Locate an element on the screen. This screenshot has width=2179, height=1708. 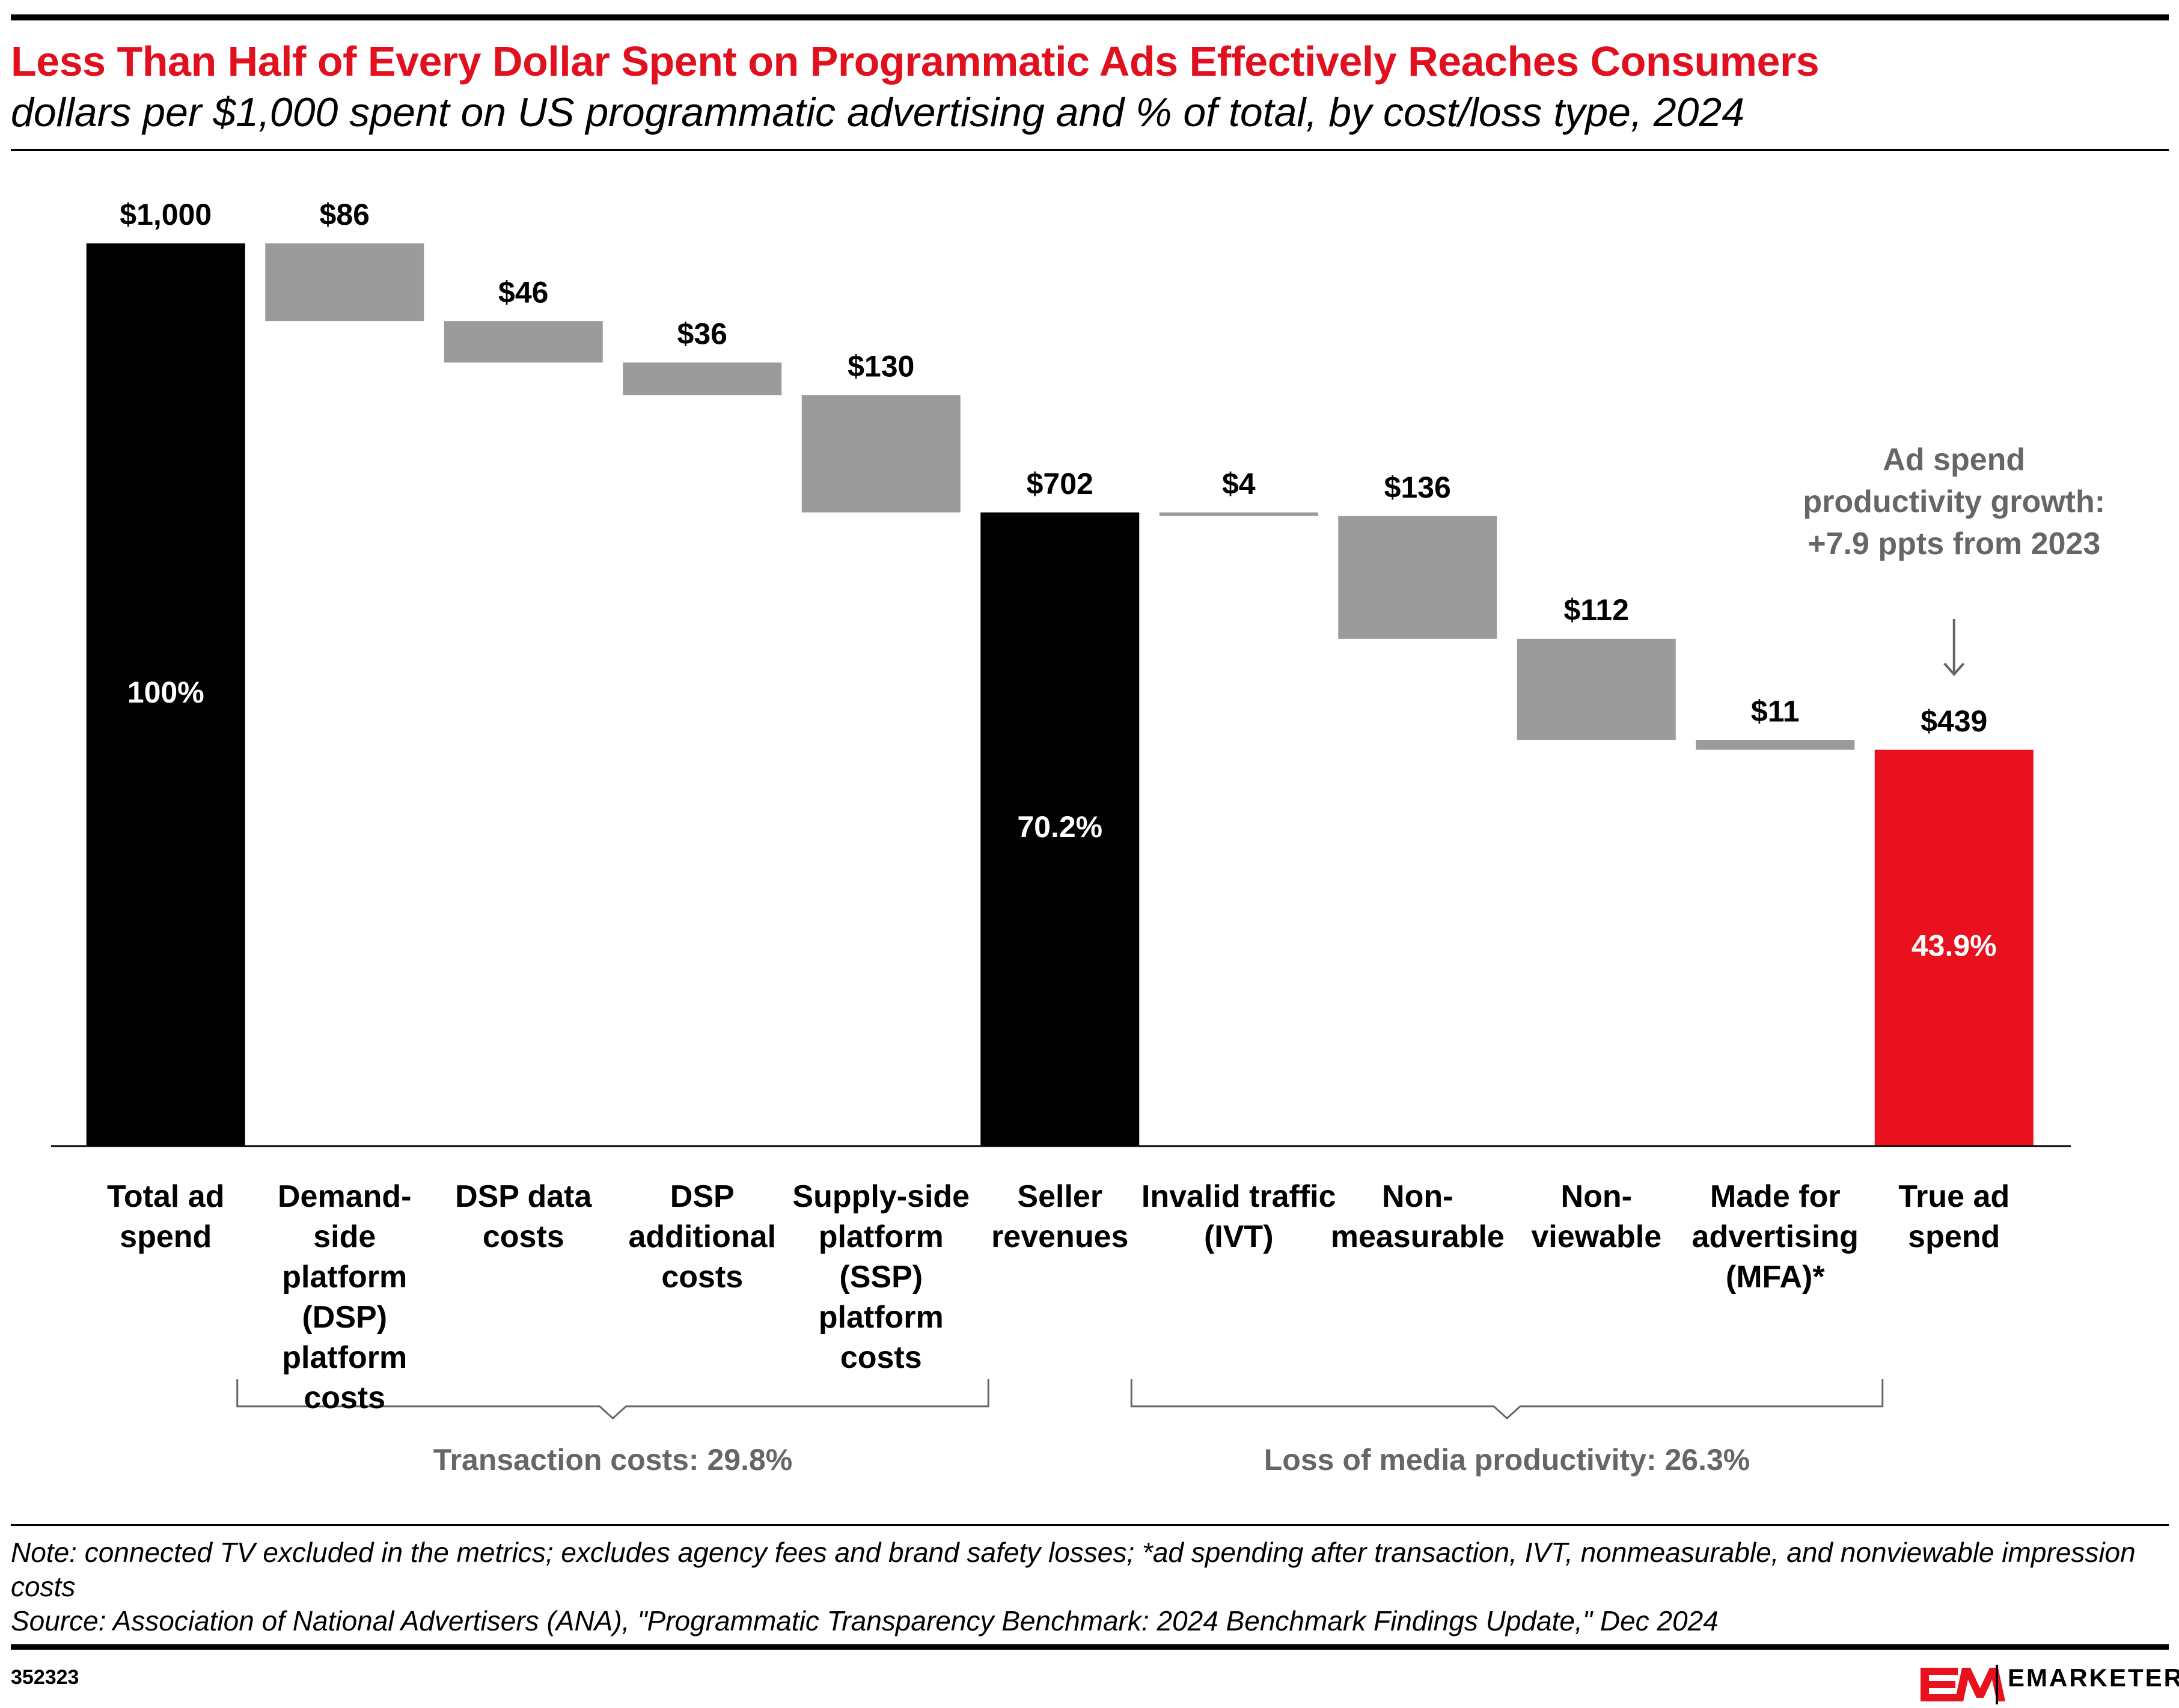
x-tick-label: Non-viewable is located at coordinates (1596, 1216).